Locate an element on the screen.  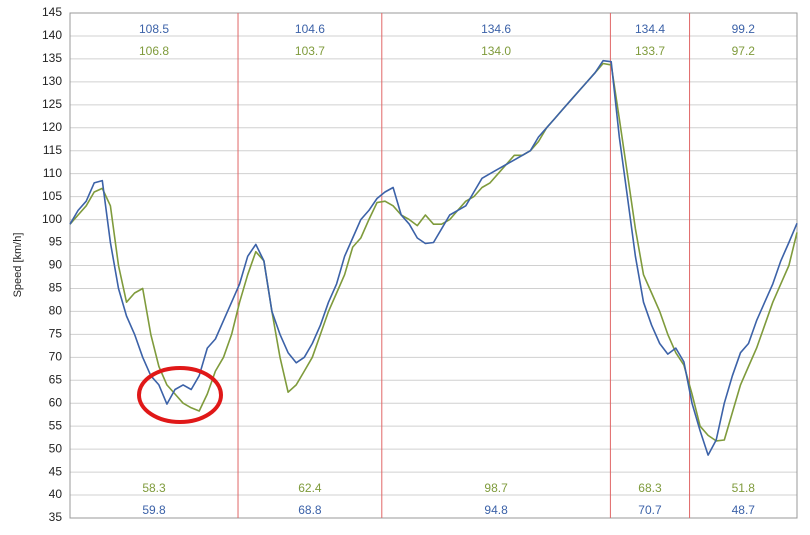
y-tick-label: 100 is located at coordinates (52, 219).